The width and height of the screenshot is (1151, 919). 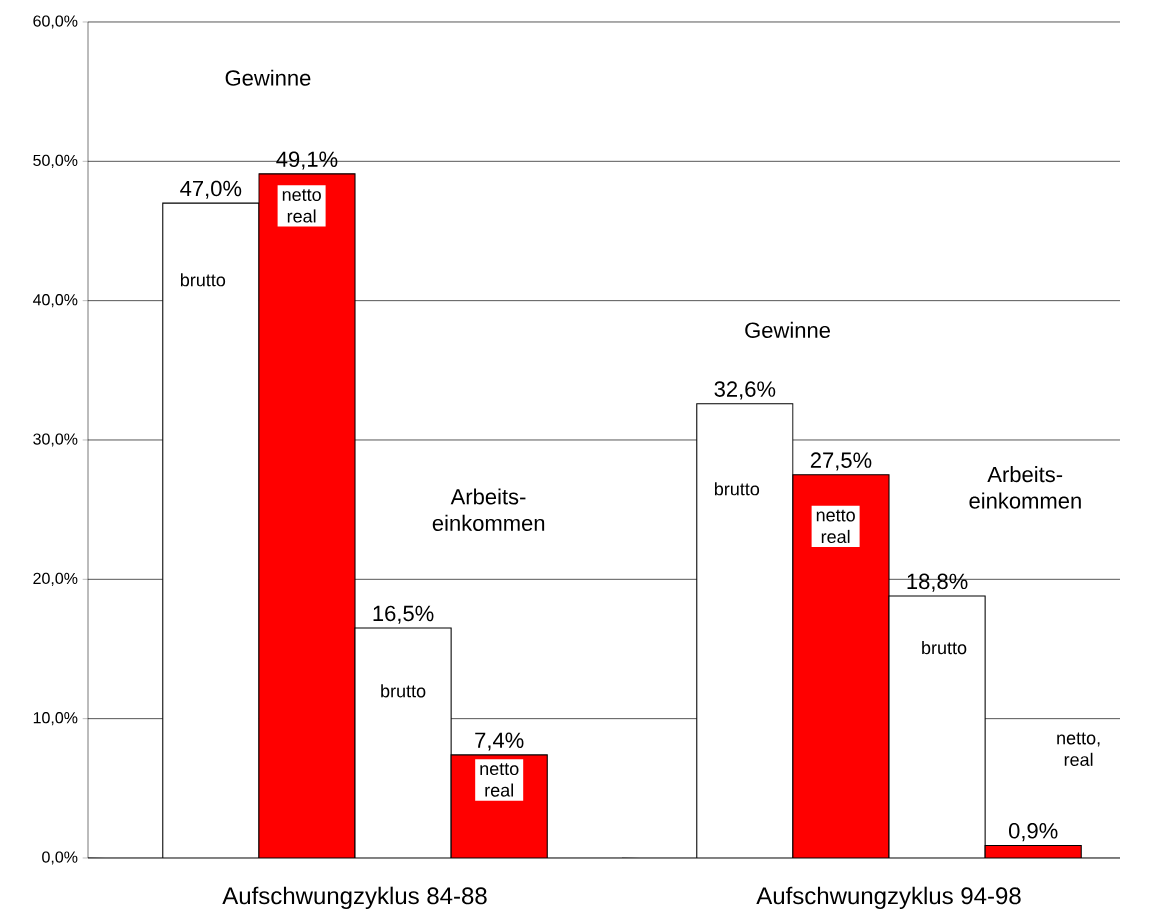 What do you see at coordinates (55, 719) in the screenshot?
I see `y-tick-label: 10,0%` at bounding box center [55, 719].